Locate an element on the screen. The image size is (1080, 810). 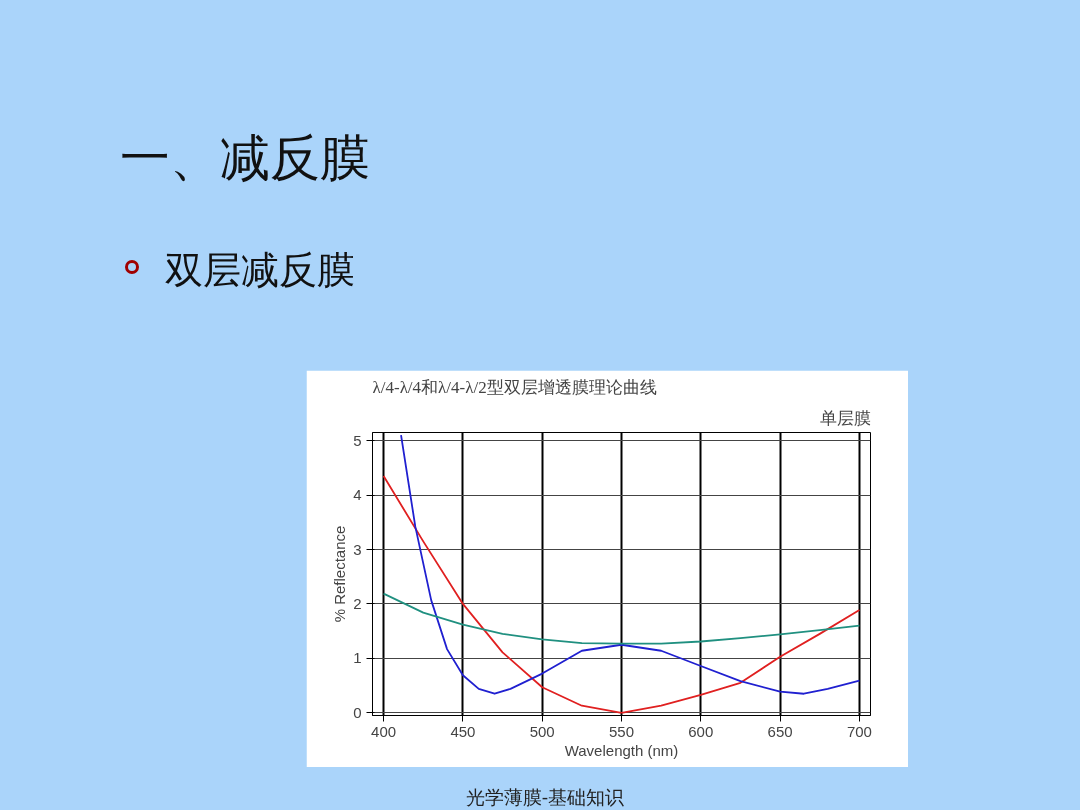
y-tick-label: 4 is located at coordinates (357, 495).